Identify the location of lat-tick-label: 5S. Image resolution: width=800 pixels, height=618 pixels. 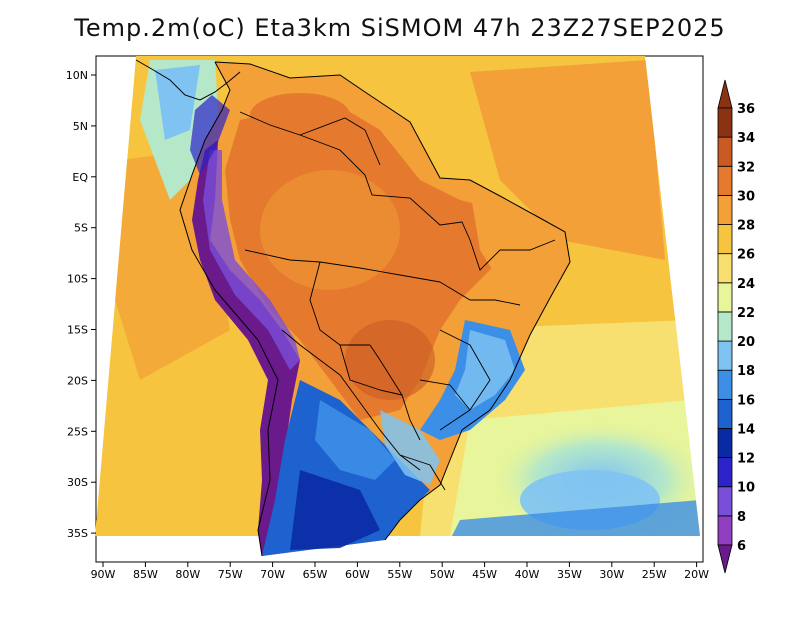
(81, 228).